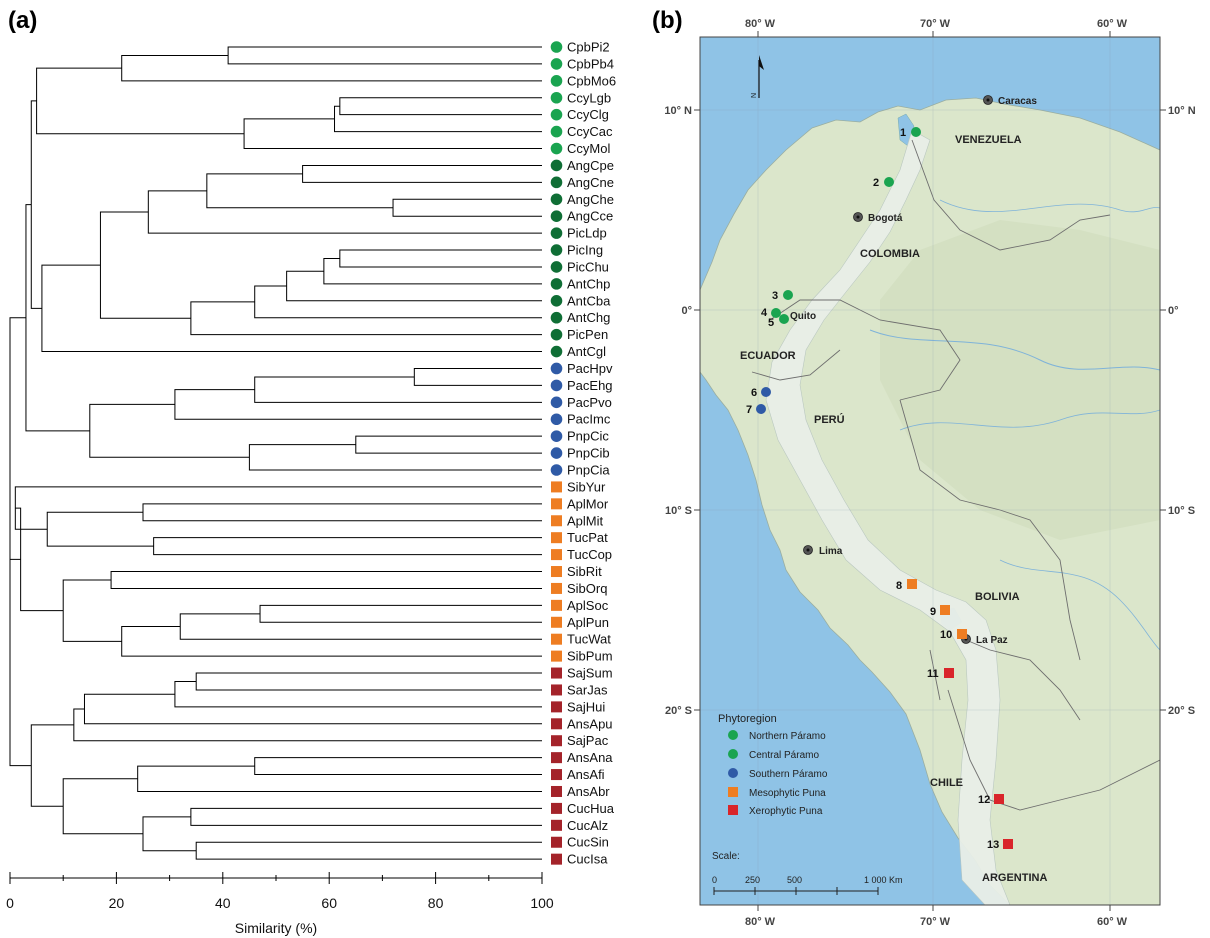  I want to click on leaf-label: SajHui, so click(586, 706).